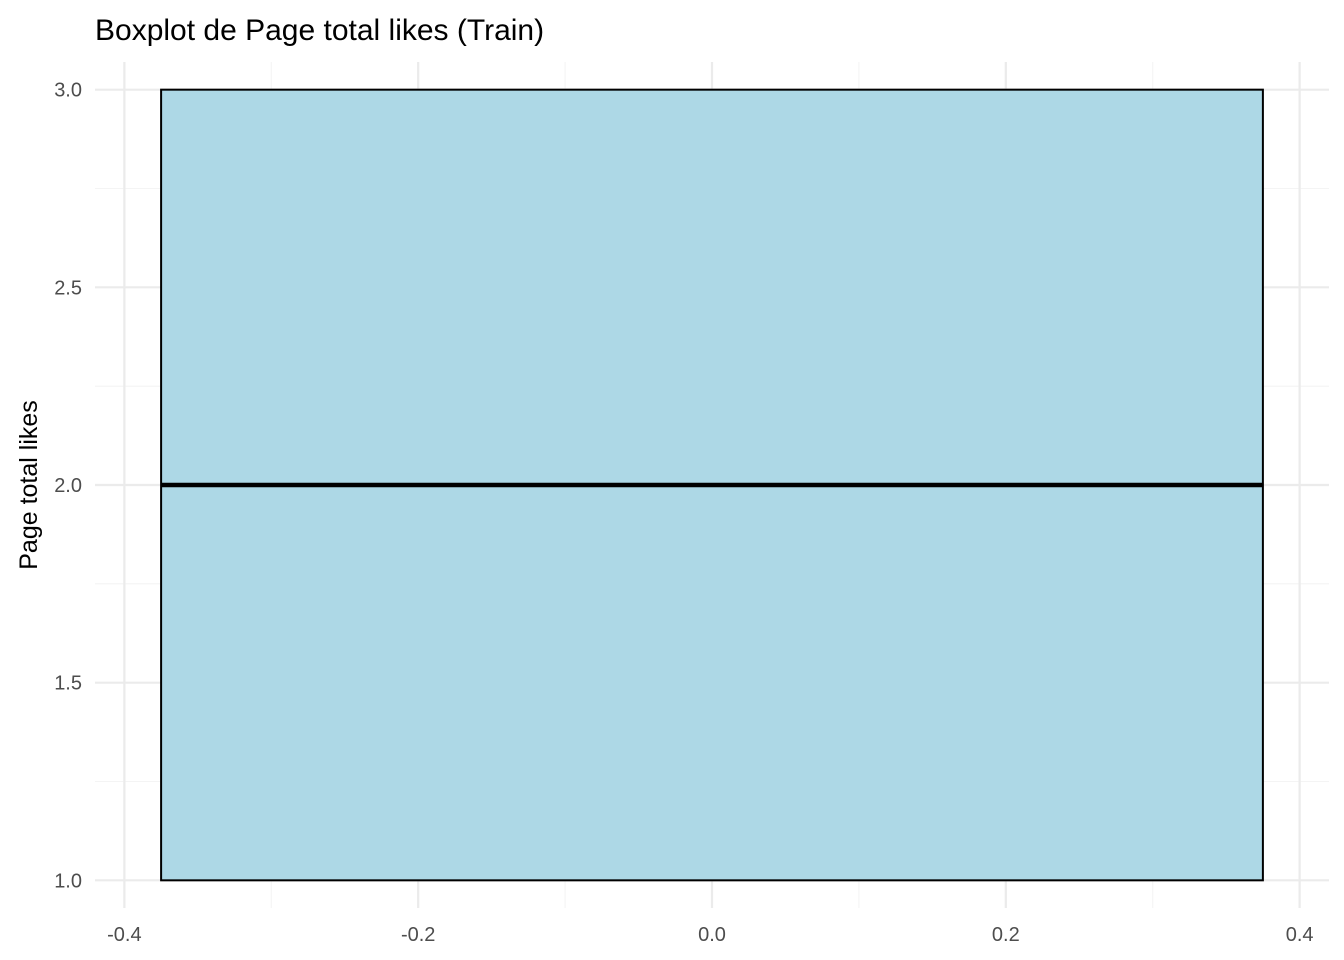 The image size is (1344, 960). Describe the element at coordinates (319, 30) in the screenshot. I see `chart-title: Boxplot de Page total likes (Train)` at that location.